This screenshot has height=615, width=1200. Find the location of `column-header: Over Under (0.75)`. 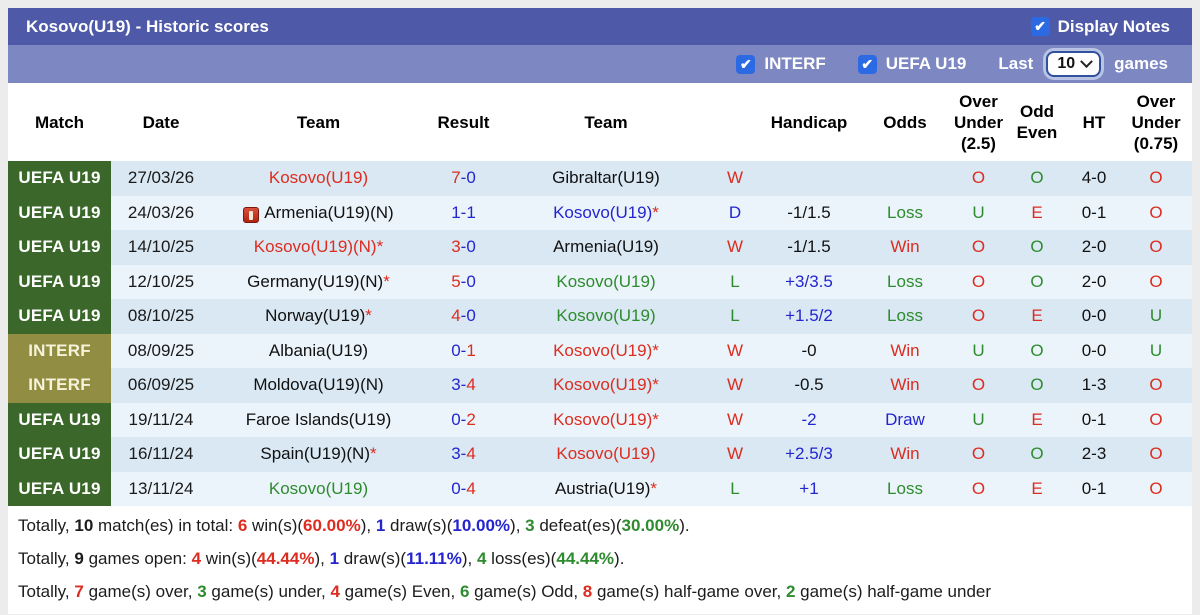

column-header: Over Under (0.75) is located at coordinates (1156, 122).